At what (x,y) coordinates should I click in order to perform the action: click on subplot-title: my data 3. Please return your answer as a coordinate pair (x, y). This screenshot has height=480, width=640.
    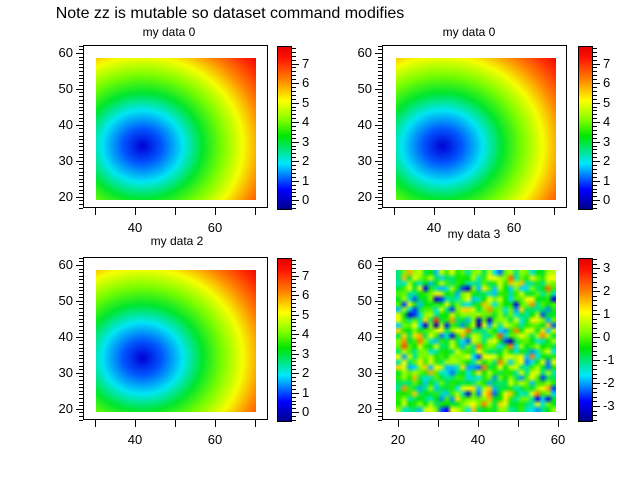
    Looking at the image, I should click on (474, 234).